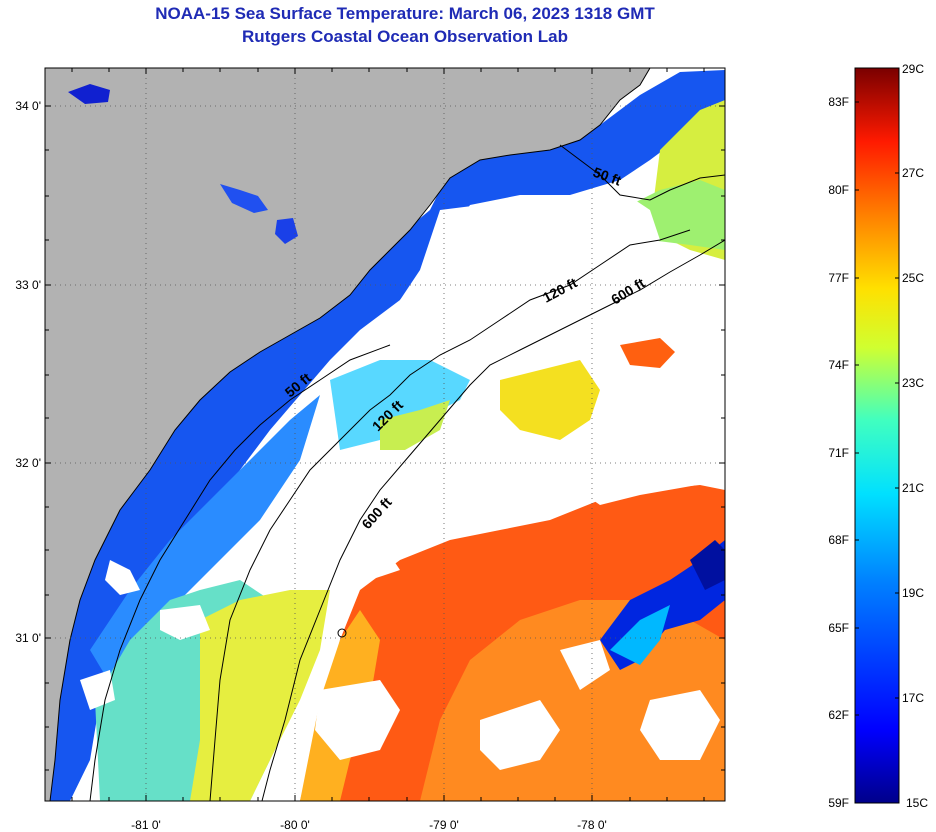  I want to click on colorbar-f-label: 59F, so click(838, 803).